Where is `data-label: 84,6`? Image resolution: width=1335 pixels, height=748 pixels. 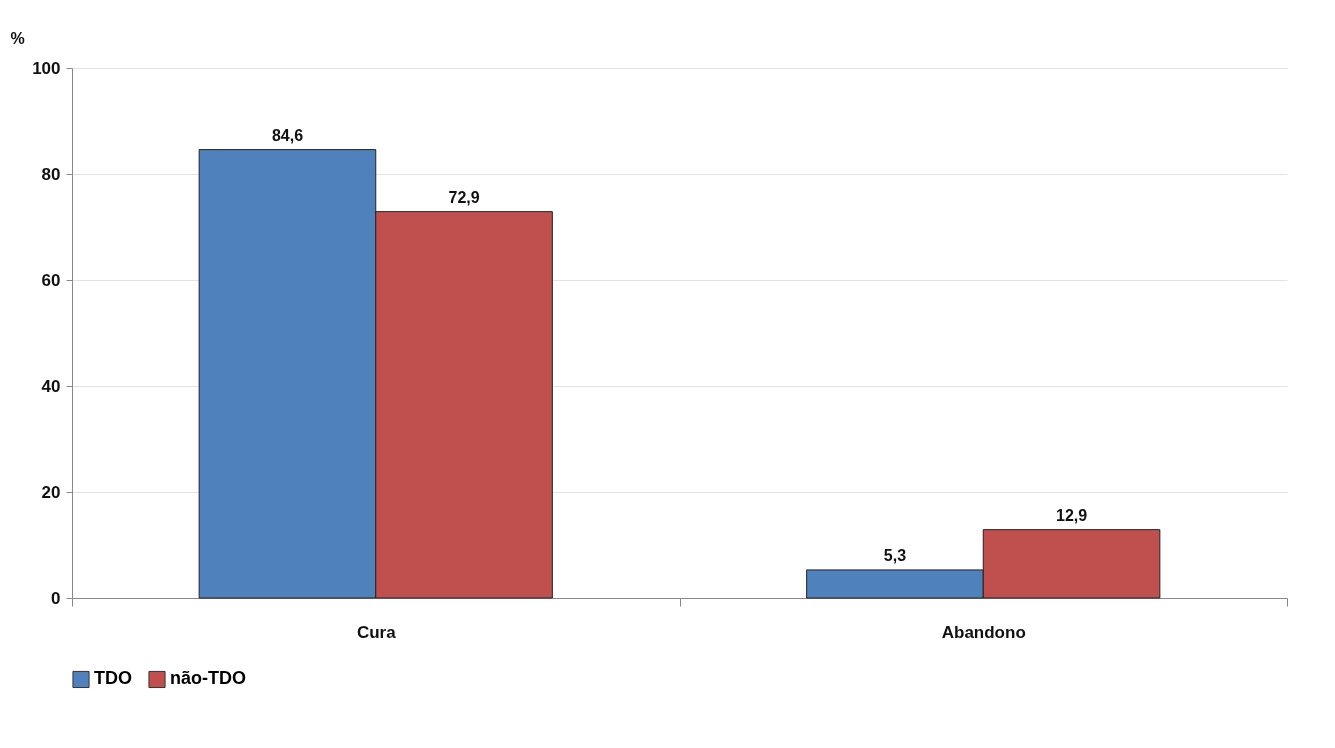
data-label: 84,6 is located at coordinates (287, 135).